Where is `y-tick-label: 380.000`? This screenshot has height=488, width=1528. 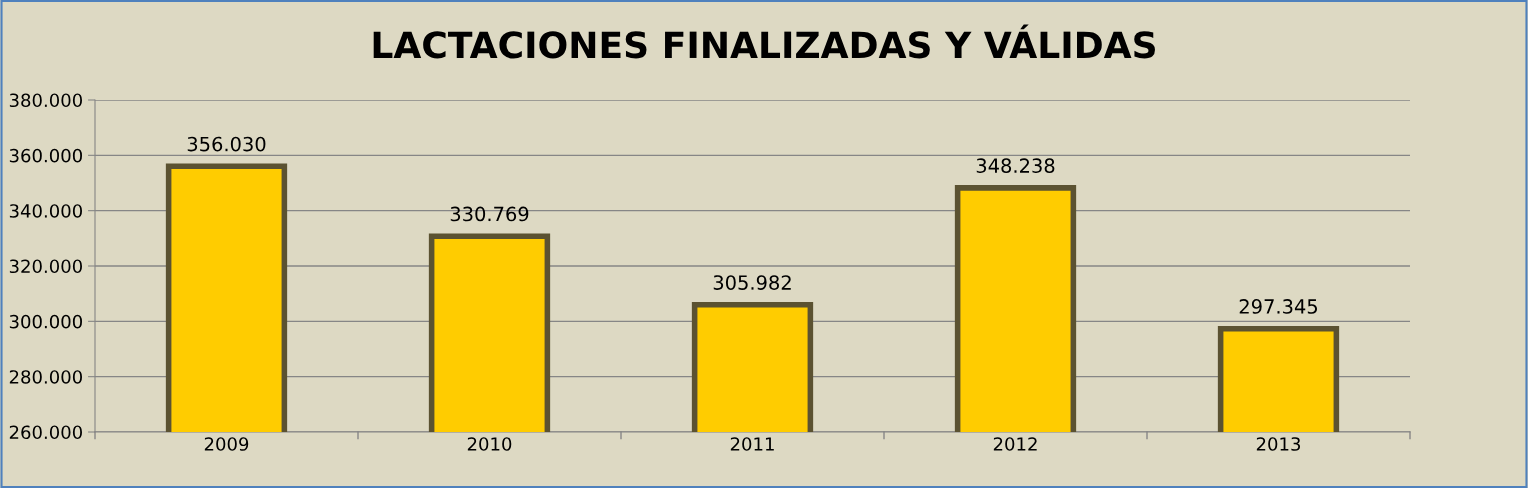 y-tick-label: 380.000 is located at coordinates (45, 100).